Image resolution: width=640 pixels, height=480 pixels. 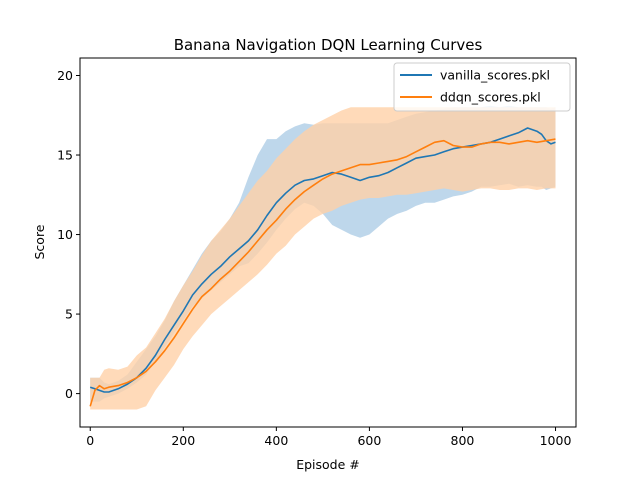 I want to click on legend-label-ddqn: ddqn_scores.pkl, so click(x=490, y=97).